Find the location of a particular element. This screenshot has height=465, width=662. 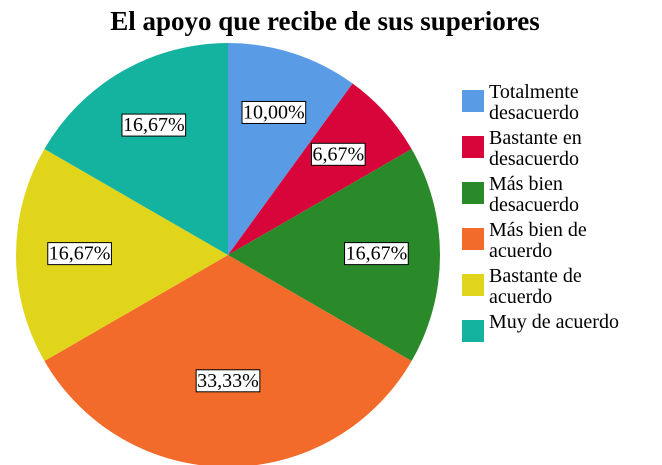

data-label: 10,00% is located at coordinates (274, 112).